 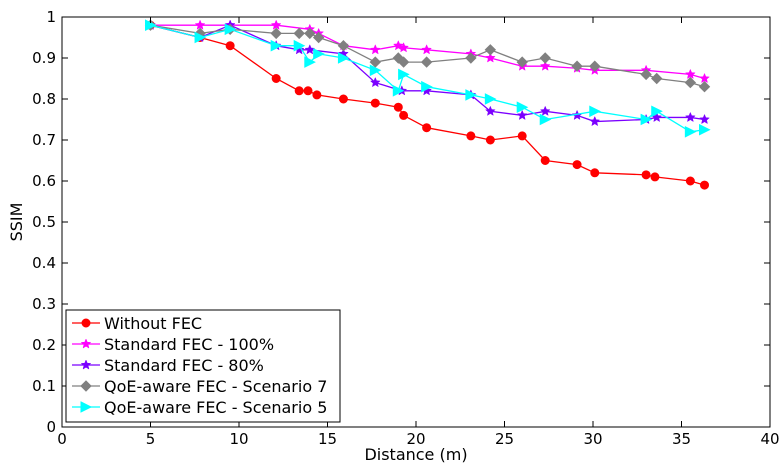 I want to click on x-tick-label: 0, so click(x=62, y=439).